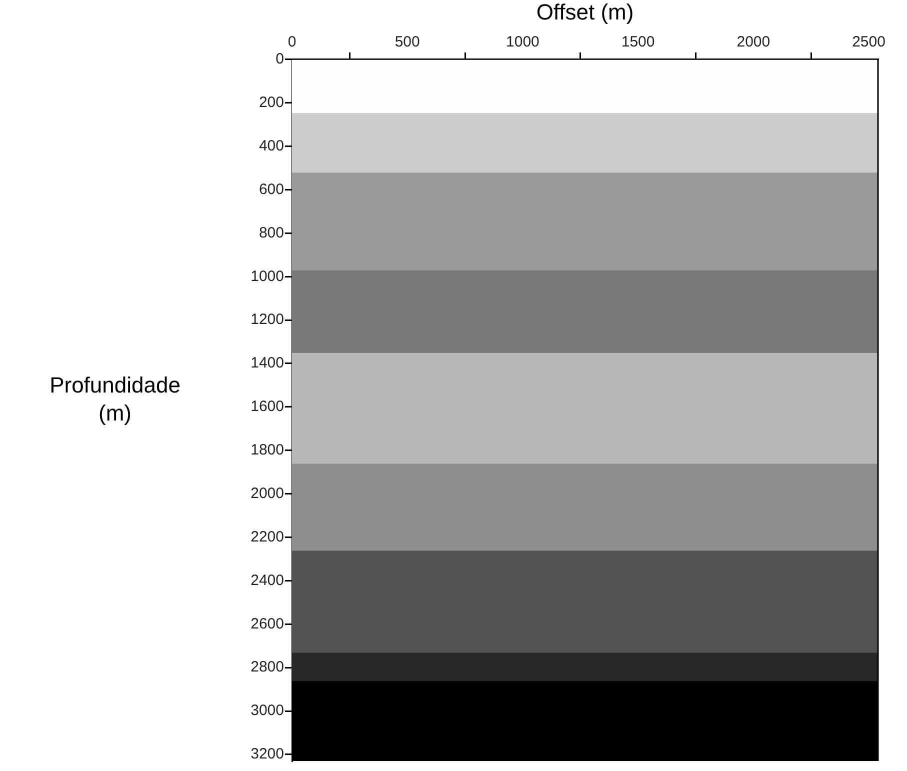 This screenshot has height=771, width=907. What do you see at coordinates (753, 42) in the screenshot?
I see `x2-tick-label: 2000` at bounding box center [753, 42].